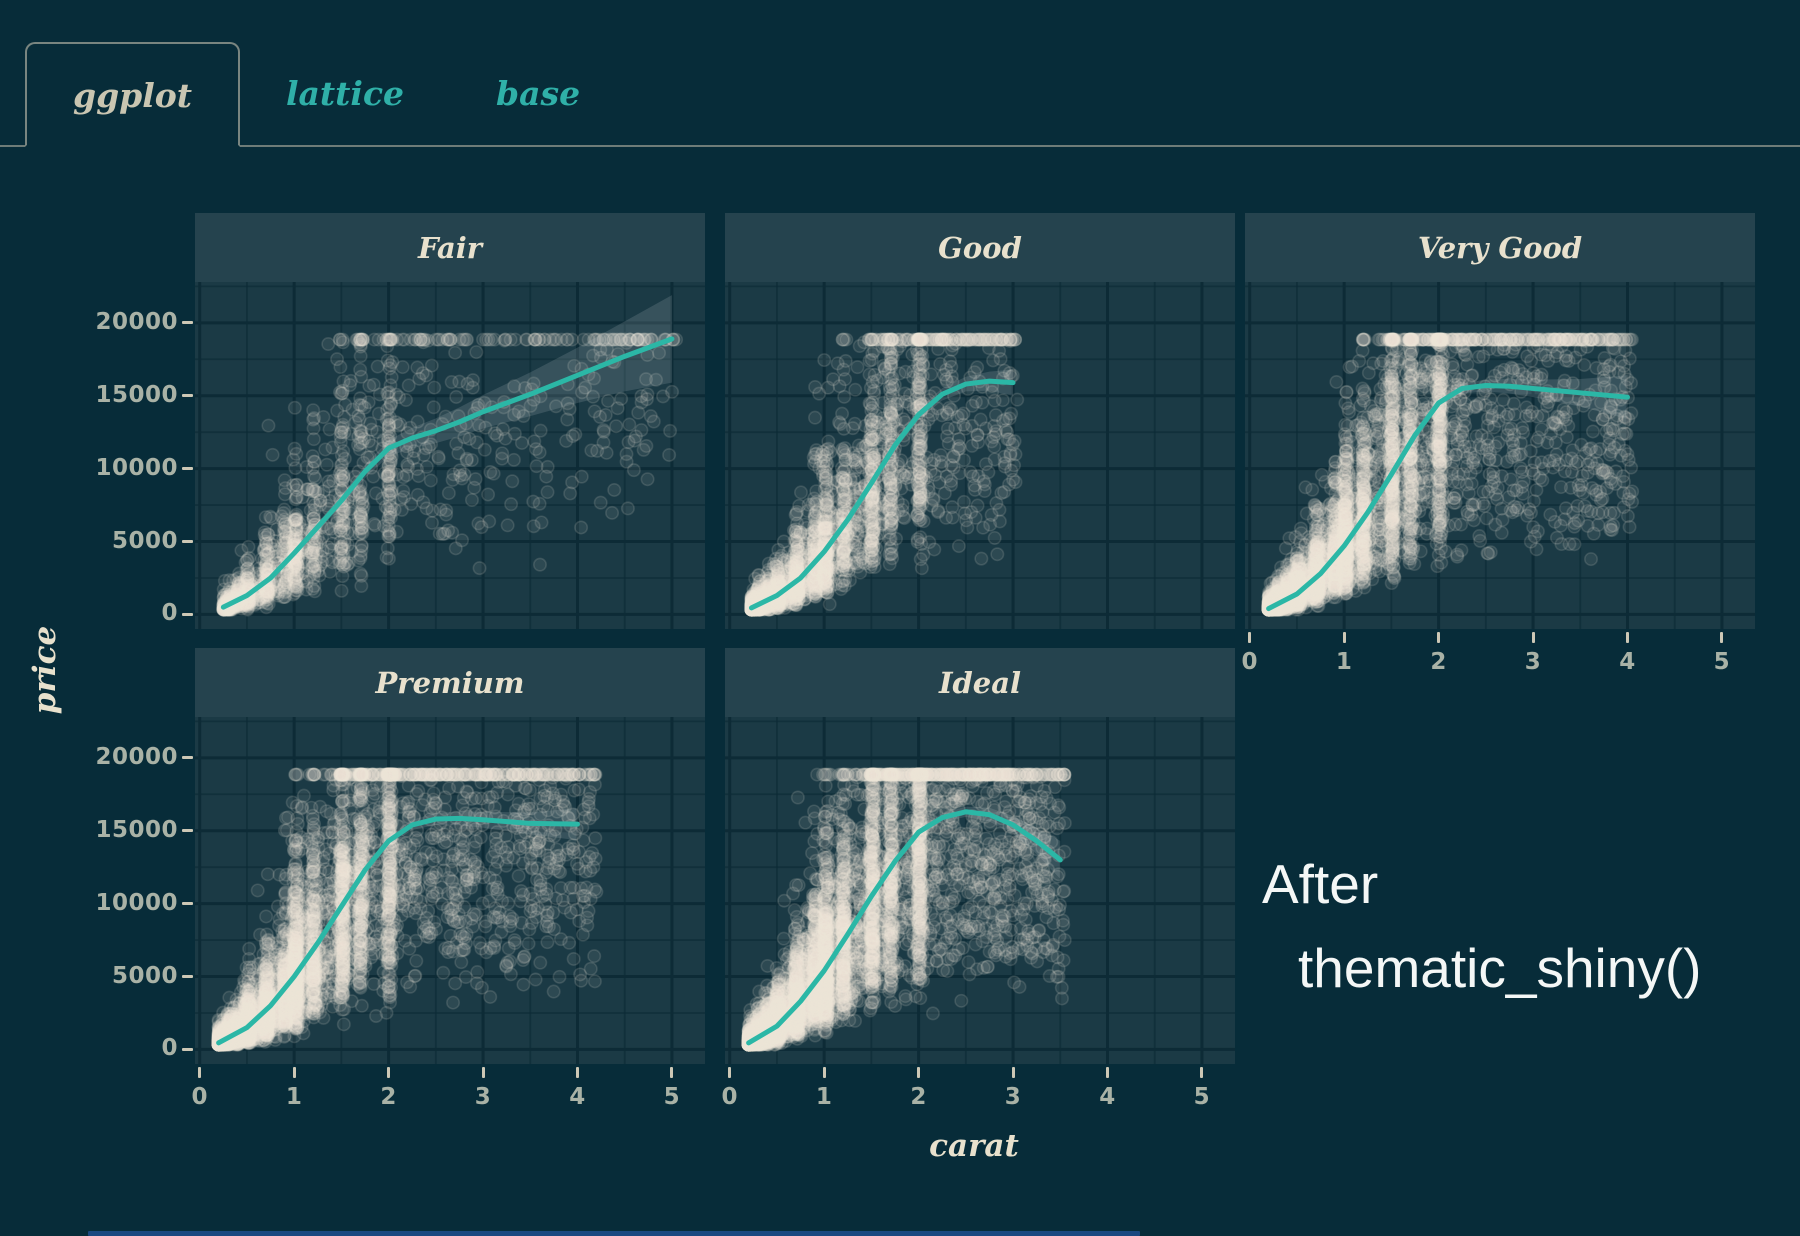 The image size is (1800, 1236). What do you see at coordinates (1481, 926) in the screenshot?
I see `after-note: After thematic_shiny()` at bounding box center [1481, 926].